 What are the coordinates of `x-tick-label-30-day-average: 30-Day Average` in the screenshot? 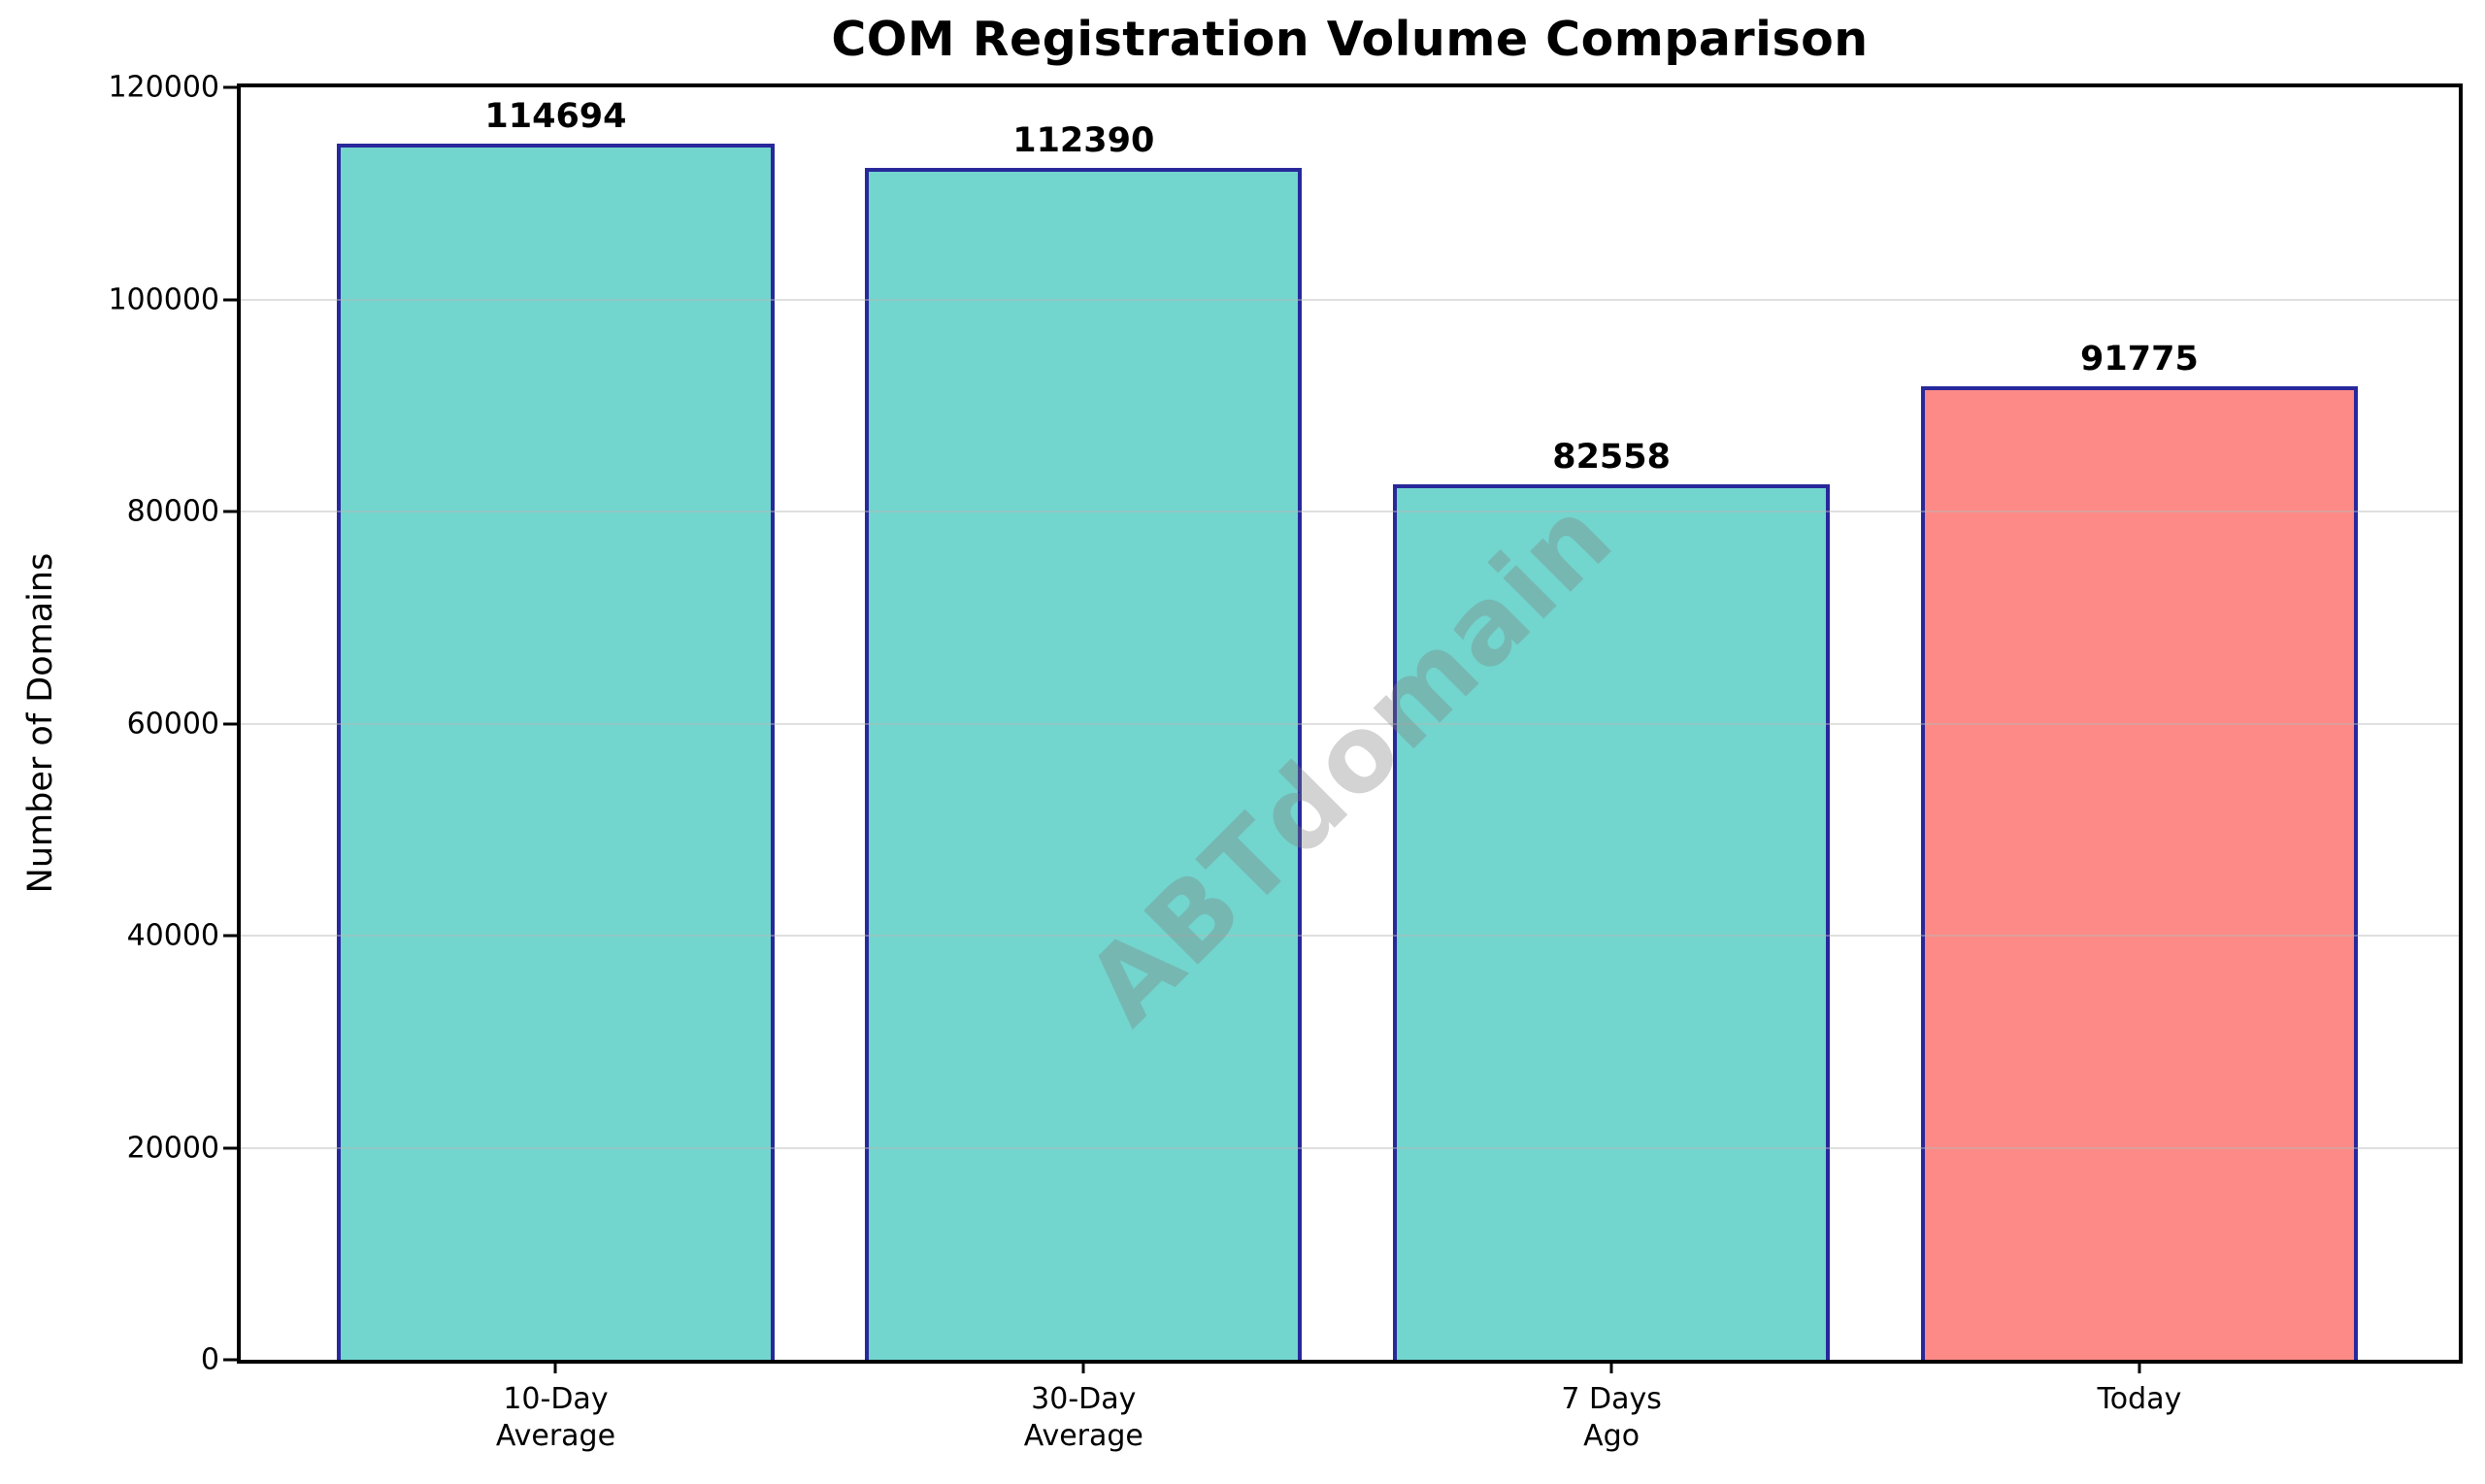 It's located at (1083, 1418).